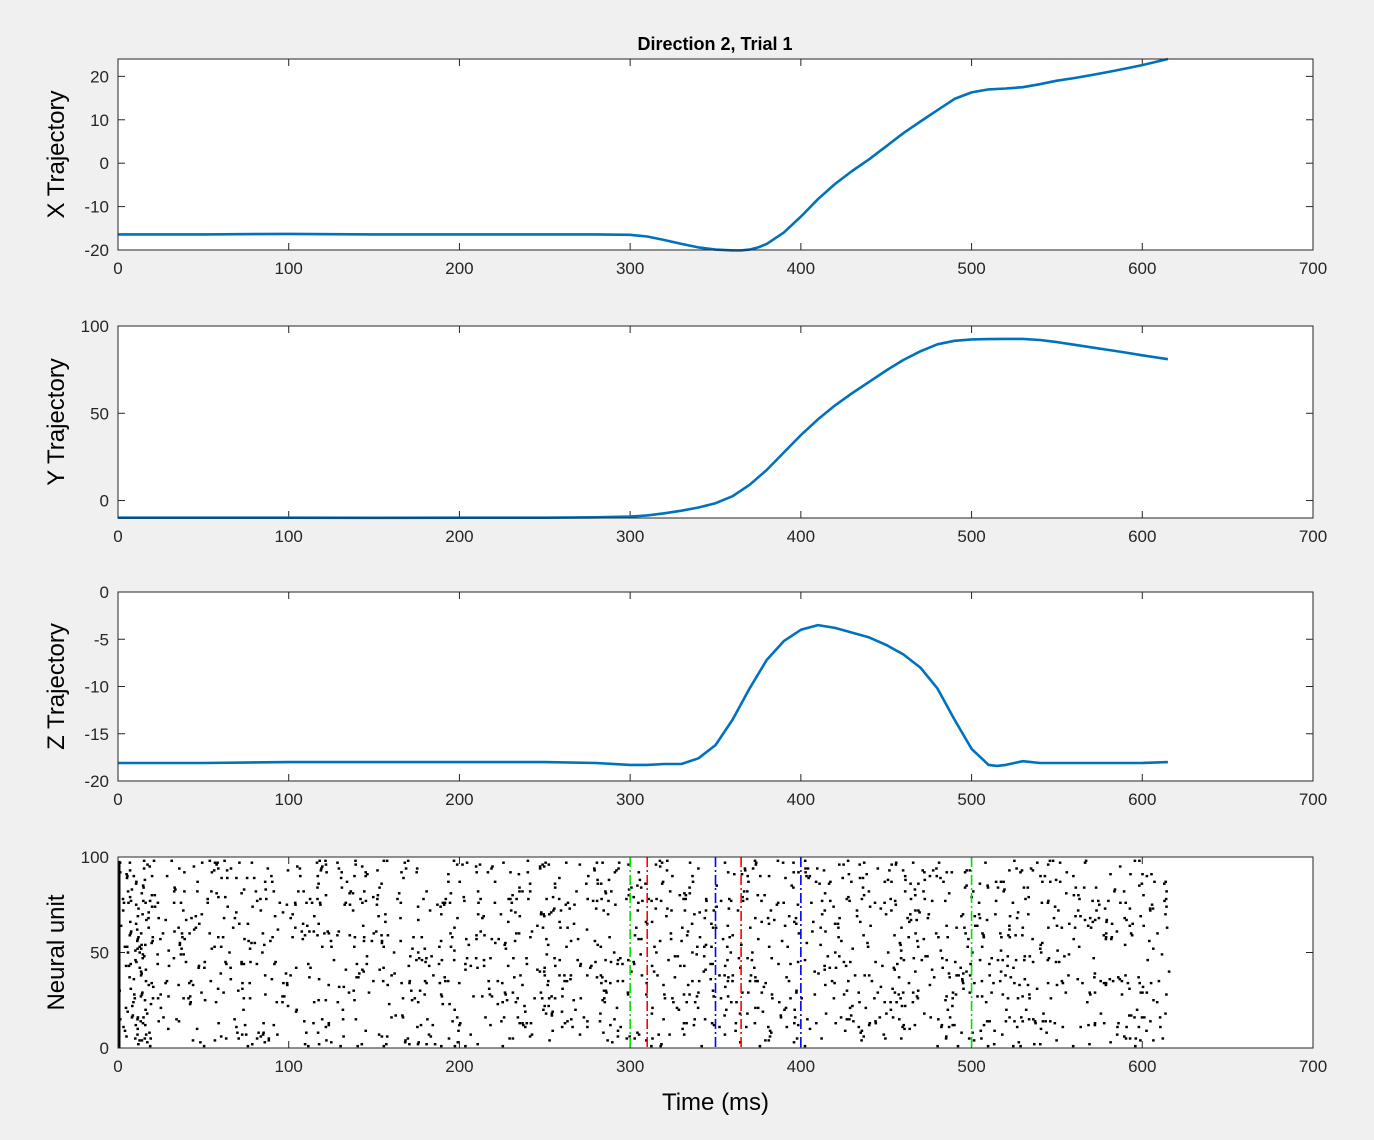 This screenshot has height=1140, width=1374. Describe the element at coordinates (95, 326) in the screenshot. I see `y-tick-label: 100` at that location.